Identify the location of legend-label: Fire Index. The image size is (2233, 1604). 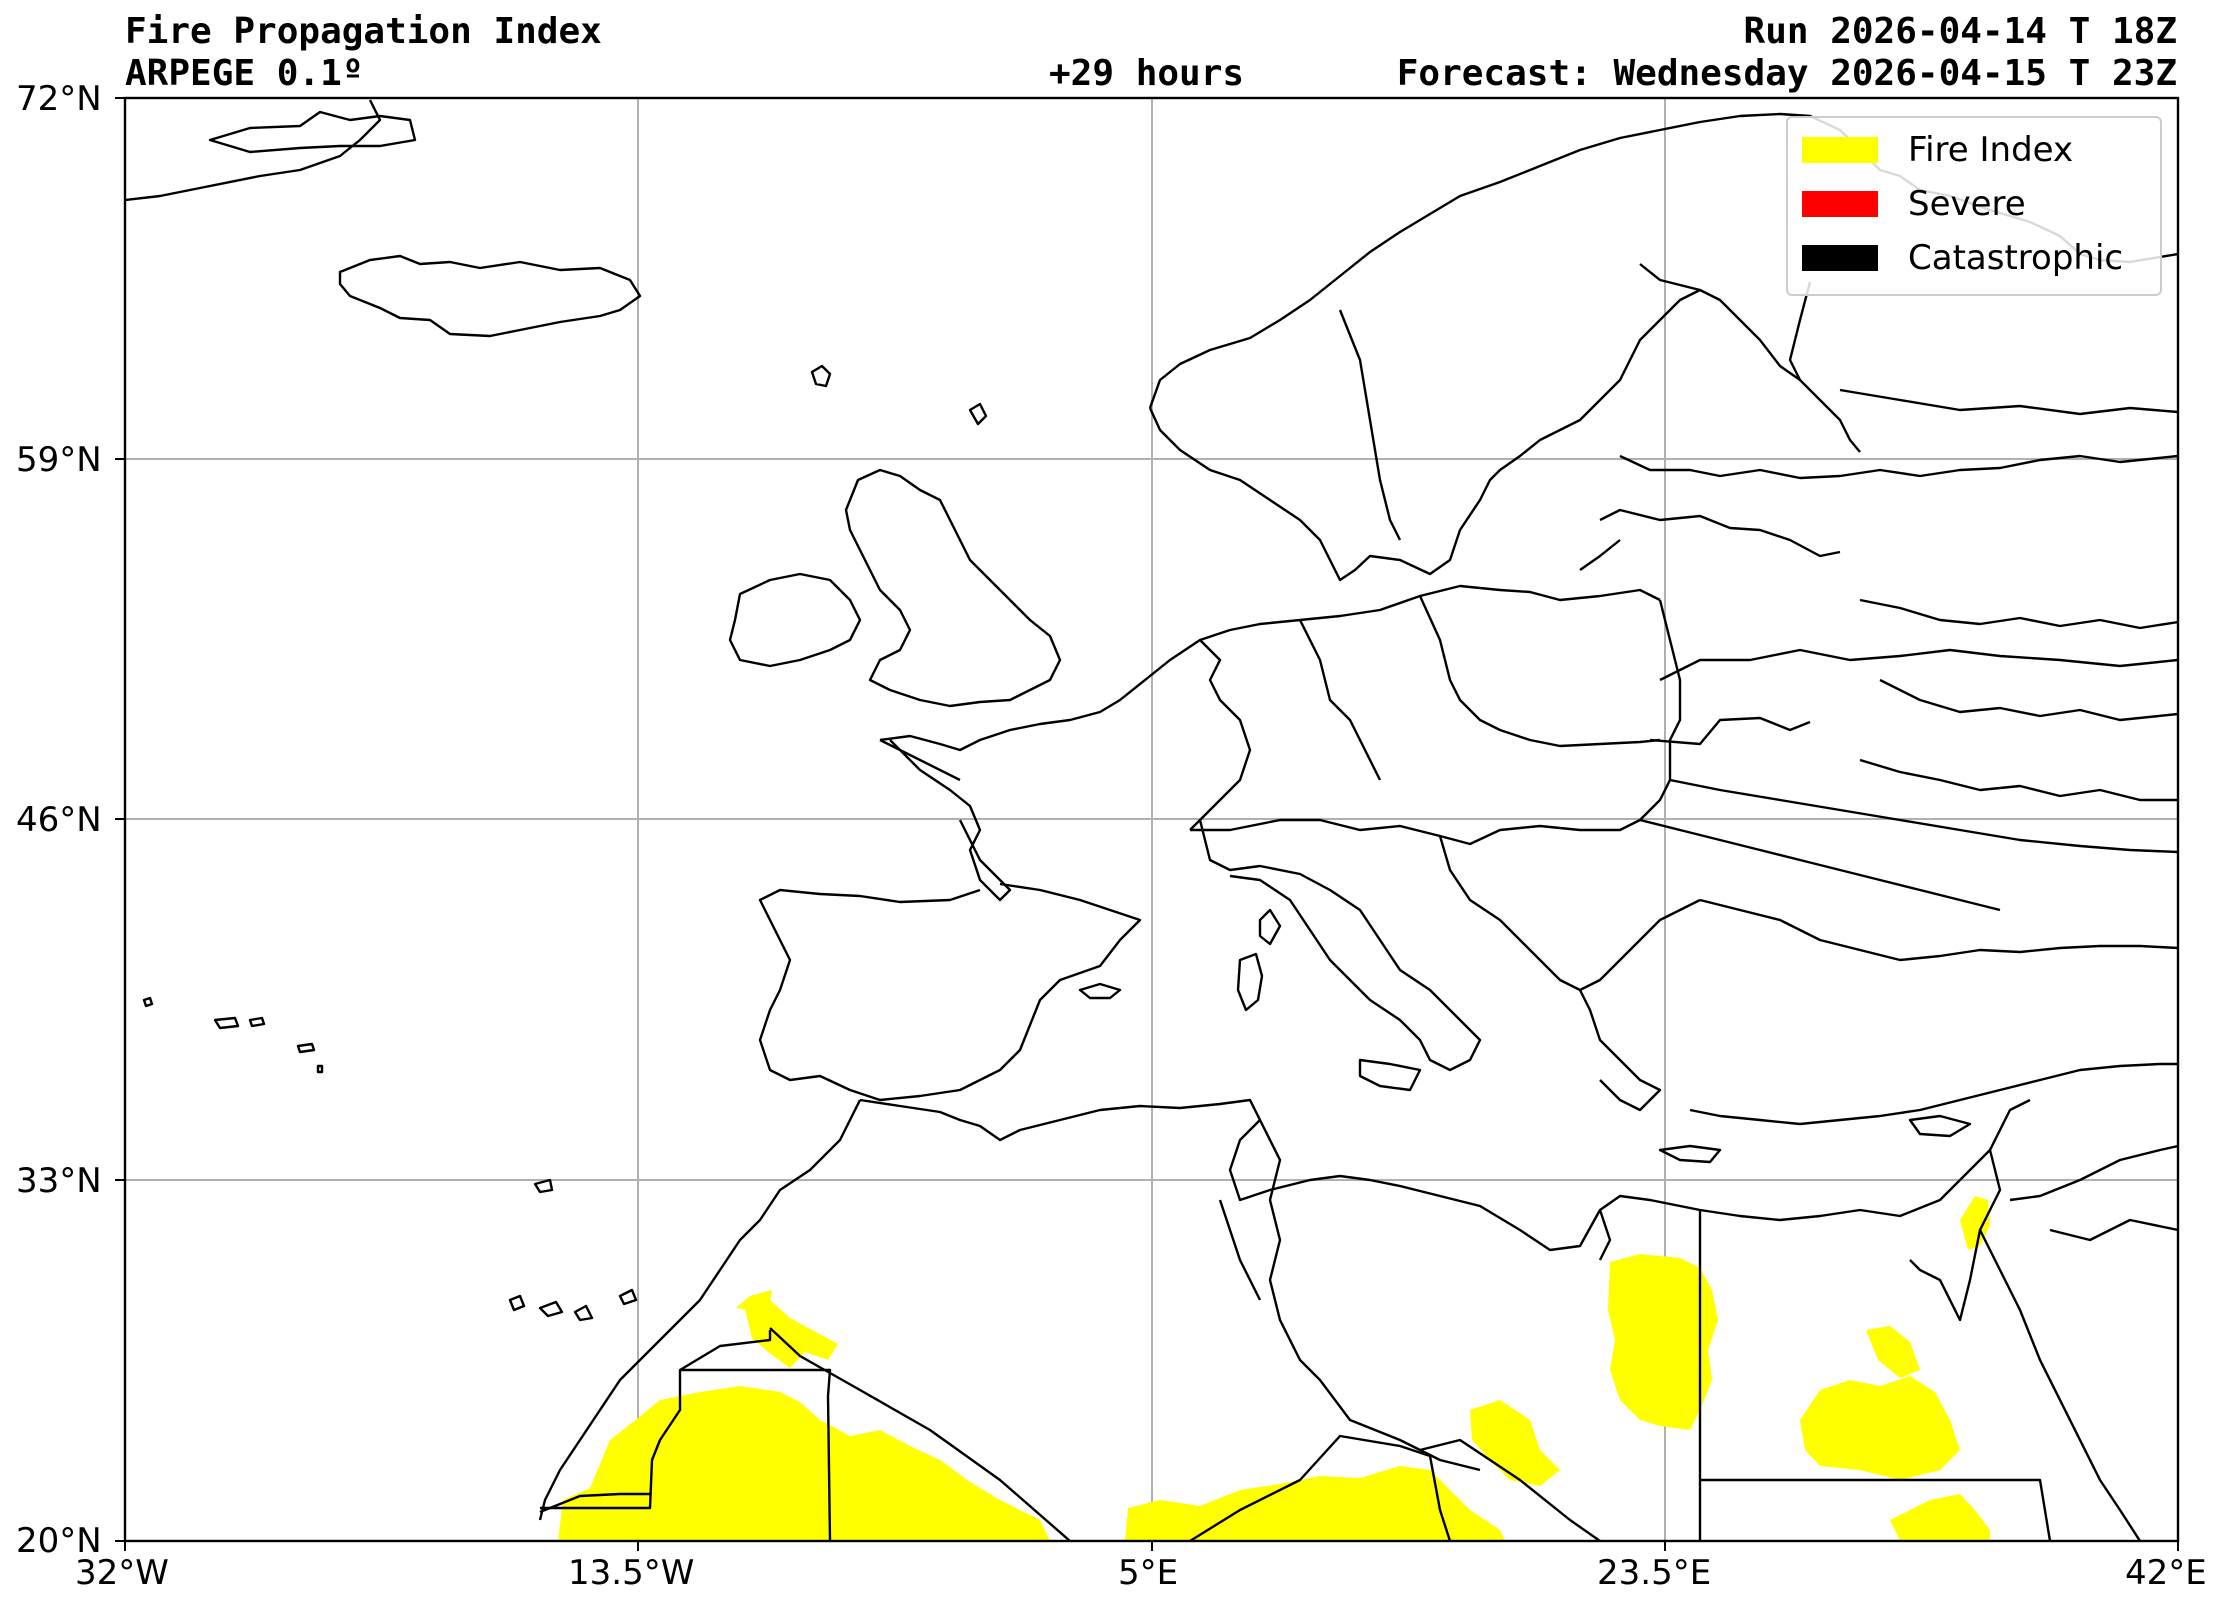
(1991, 150).